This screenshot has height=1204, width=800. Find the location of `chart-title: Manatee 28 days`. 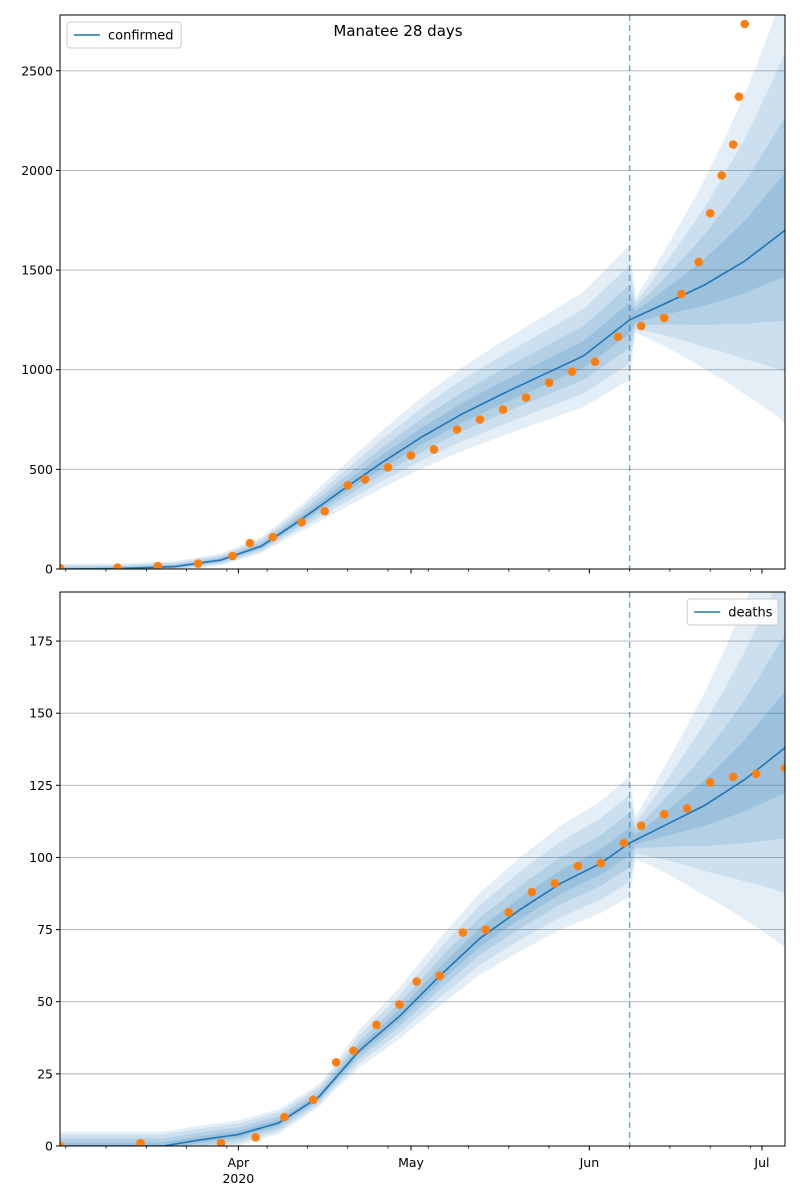

chart-title: Manatee 28 days is located at coordinates (397, 31).